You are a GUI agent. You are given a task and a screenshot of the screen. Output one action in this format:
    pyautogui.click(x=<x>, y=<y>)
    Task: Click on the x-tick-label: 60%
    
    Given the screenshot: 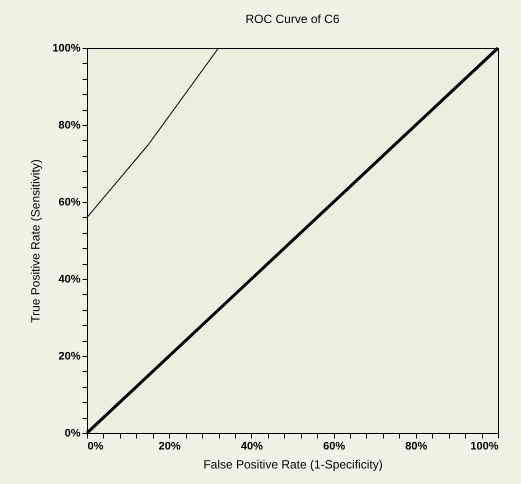 What is the action you would take?
    pyautogui.click(x=334, y=446)
    